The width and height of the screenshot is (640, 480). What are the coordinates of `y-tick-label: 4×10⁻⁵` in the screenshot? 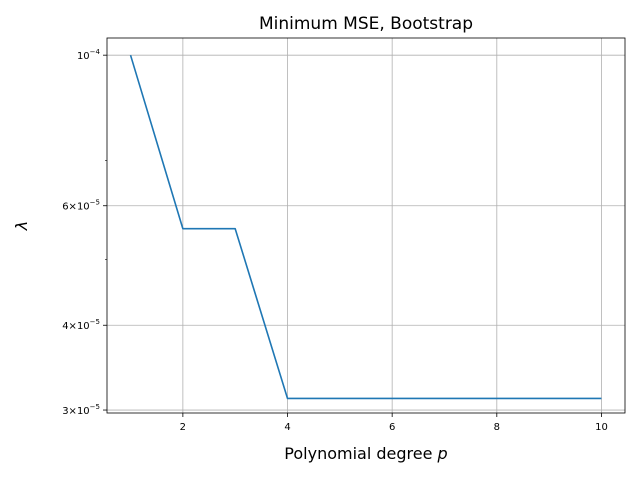 It's located at (81, 325).